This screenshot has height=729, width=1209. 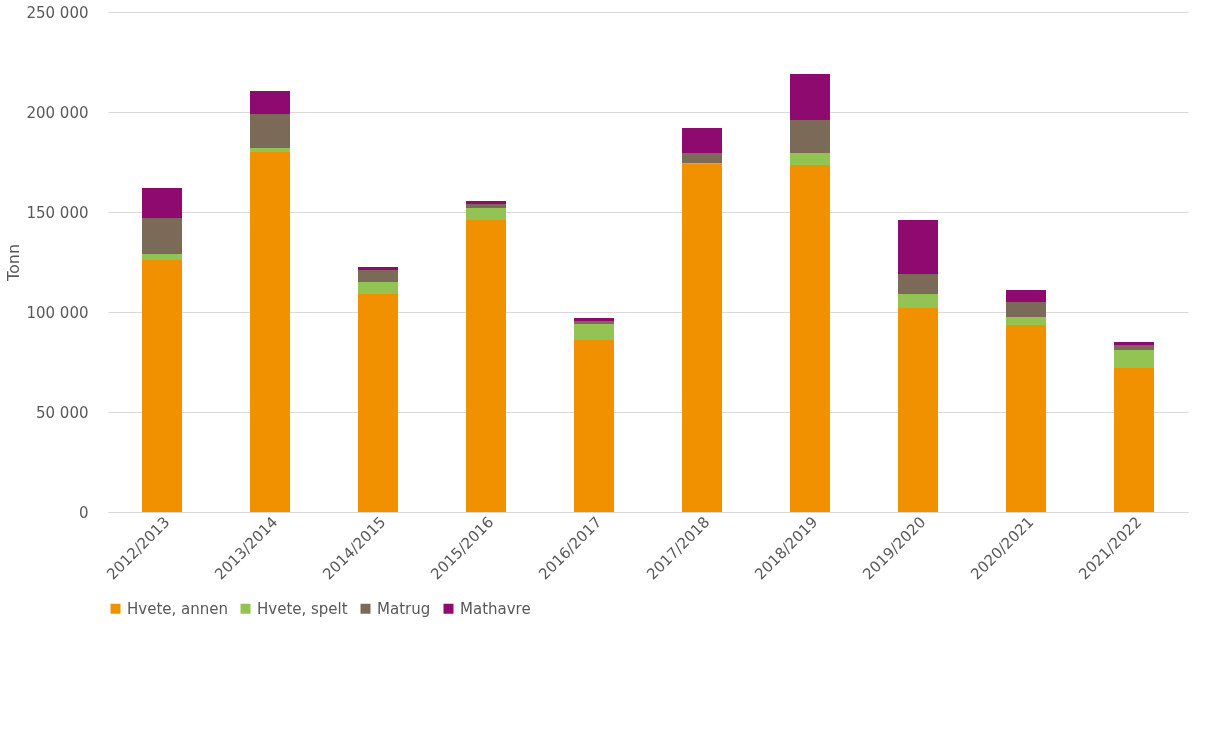 I want to click on y-tick-label: 50 000, so click(x=62, y=412).